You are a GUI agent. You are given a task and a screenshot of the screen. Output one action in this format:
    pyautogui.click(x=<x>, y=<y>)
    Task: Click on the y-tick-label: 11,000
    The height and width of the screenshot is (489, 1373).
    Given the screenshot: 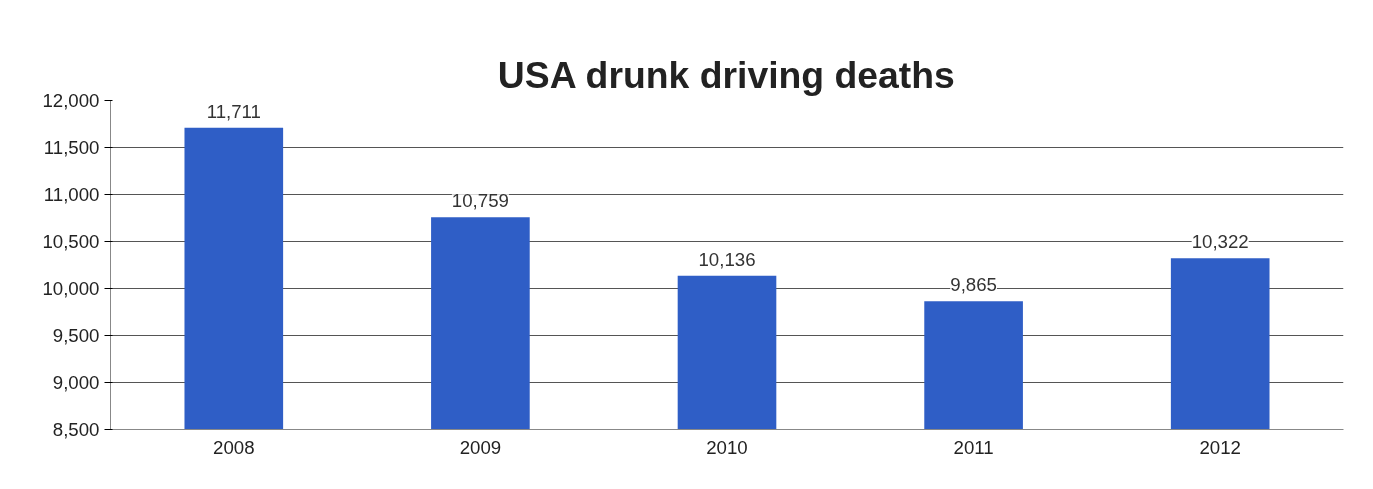 What is the action you would take?
    pyautogui.click(x=71, y=194)
    